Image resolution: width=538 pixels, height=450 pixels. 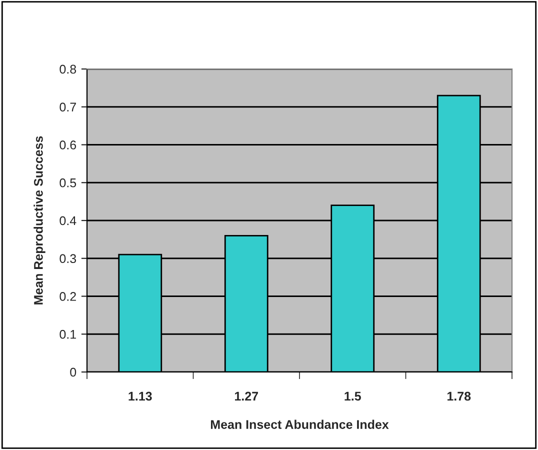 I want to click on x-tick-label: 1.27, so click(x=246, y=396).